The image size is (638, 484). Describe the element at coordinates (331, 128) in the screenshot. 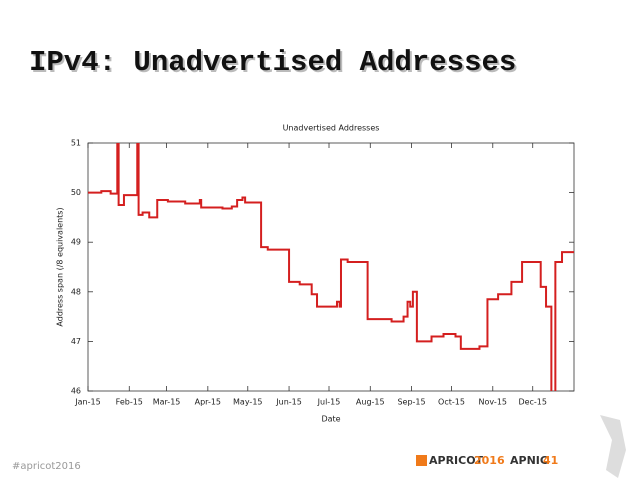

I see `chart-title: Unadvertised Addresses` at that location.